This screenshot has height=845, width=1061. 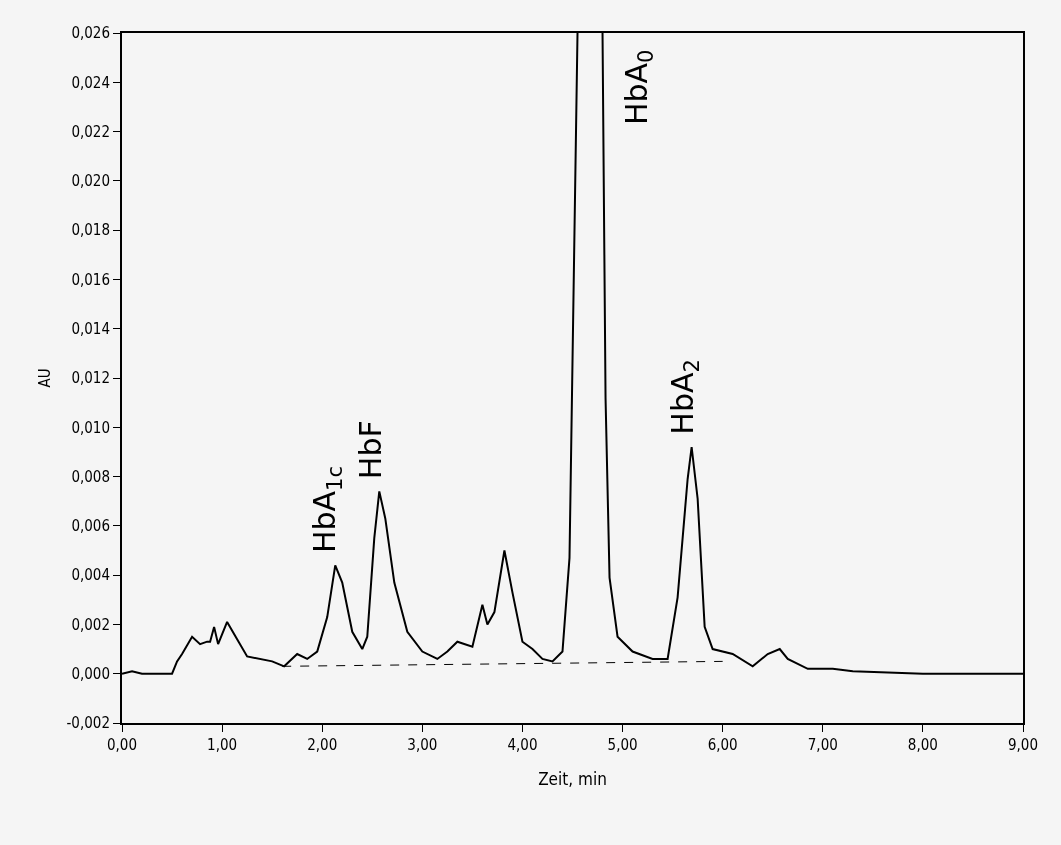 What do you see at coordinates (322, 745) in the screenshot?
I see `x-tick-label: 2,00` at bounding box center [322, 745].